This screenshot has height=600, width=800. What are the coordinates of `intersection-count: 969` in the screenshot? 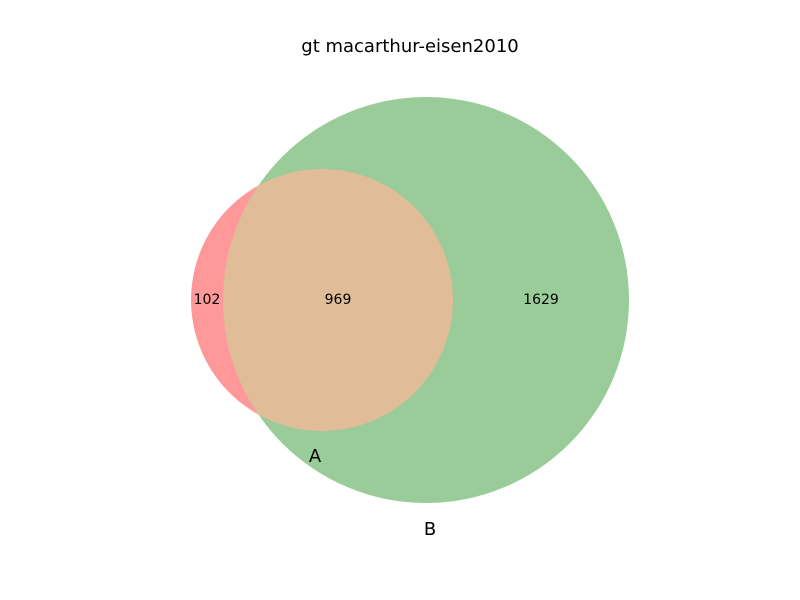 It's located at (338, 300).